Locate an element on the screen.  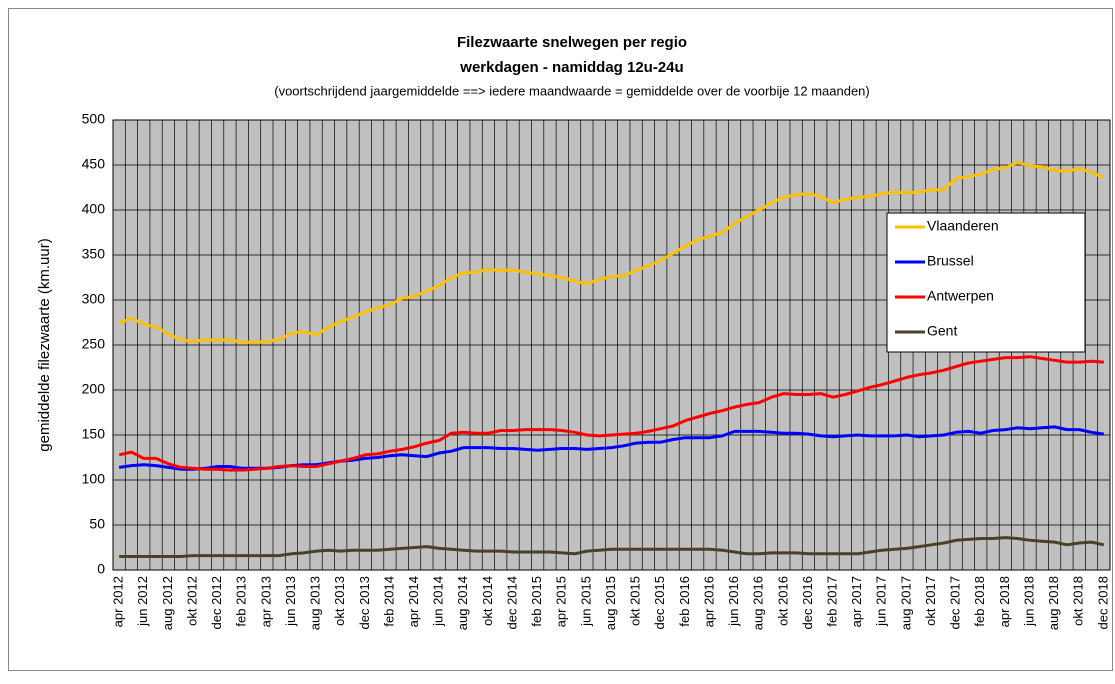
x-tick-label: jun 2017 is located at coordinates (881, 601).